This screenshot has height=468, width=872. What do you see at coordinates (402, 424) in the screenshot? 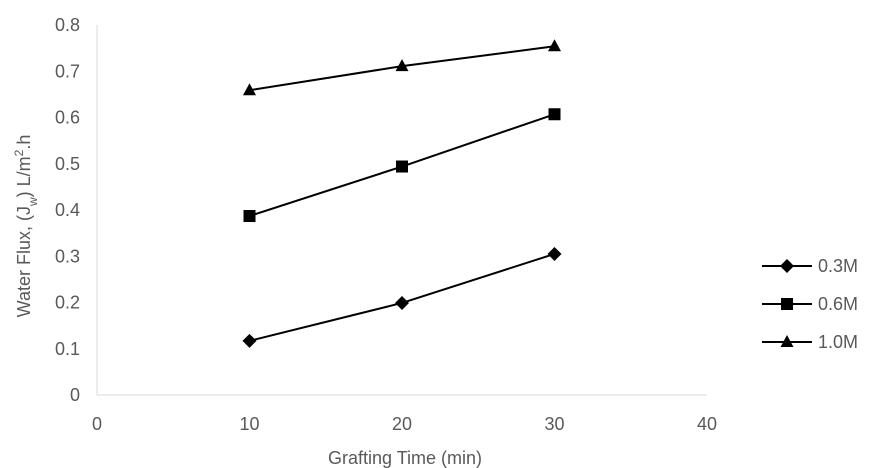
I see `x-tick-label: 20` at bounding box center [402, 424].